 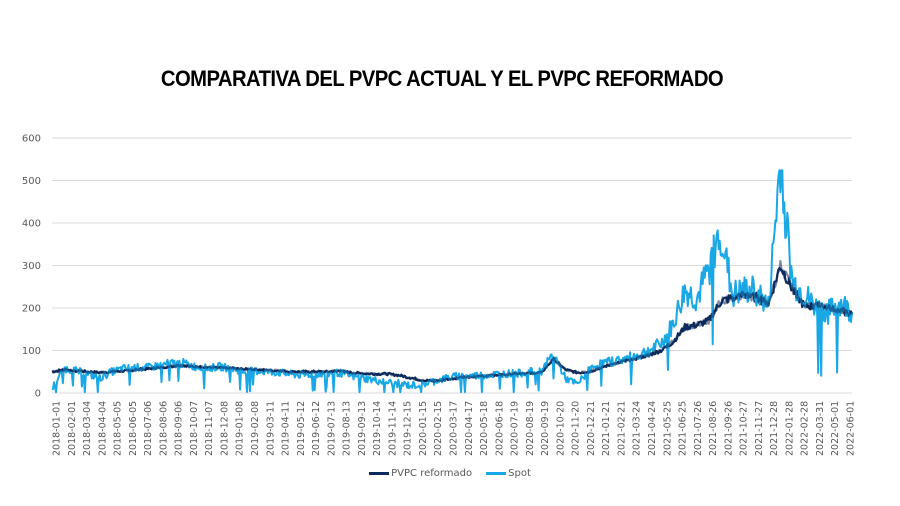 I want to click on x-tick-label: 2020-07-19, so click(x=515, y=428).